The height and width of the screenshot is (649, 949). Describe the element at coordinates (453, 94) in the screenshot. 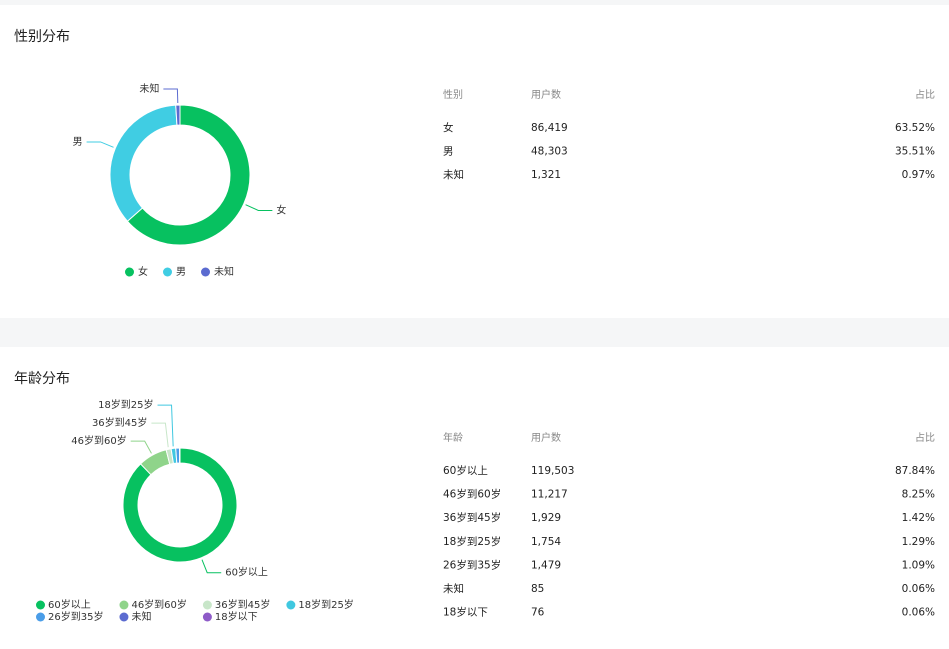

I see `table-header: 性别` at that location.